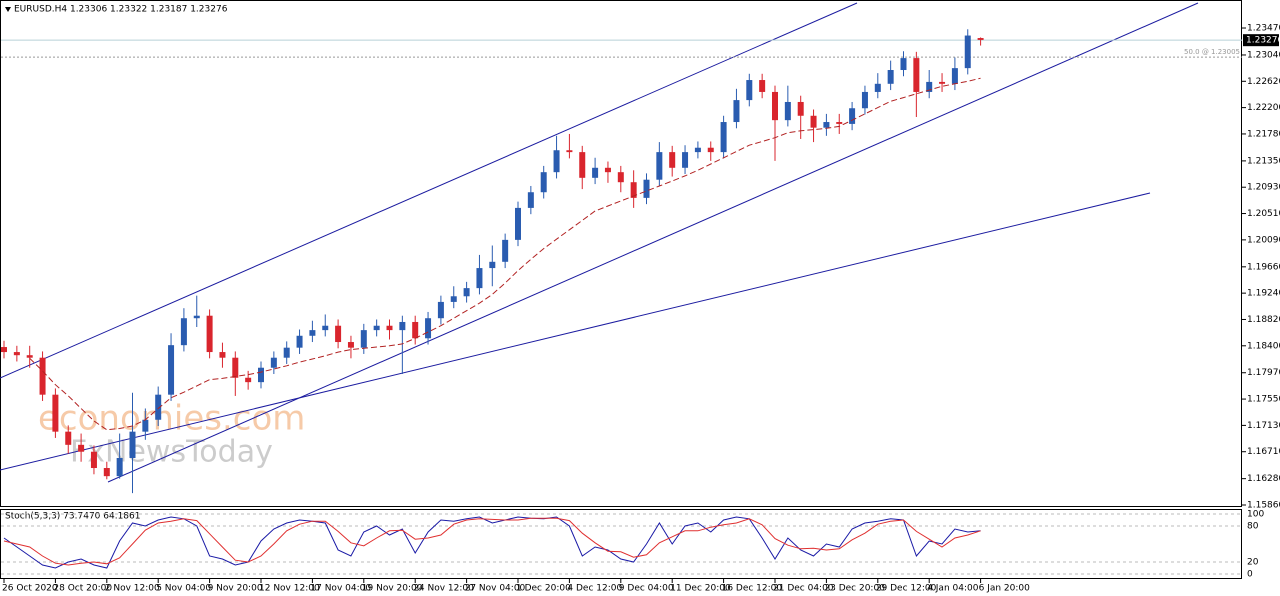 The height and width of the screenshot is (596, 1280). I want to click on y-tick-label: 1.18820, so click(1263, 320).